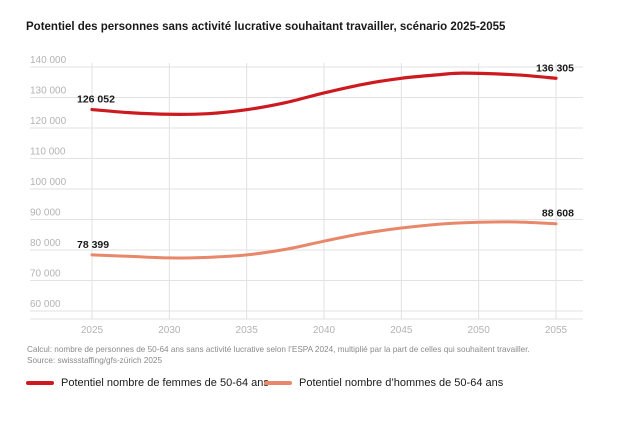 The width and height of the screenshot is (630, 436). Describe the element at coordinates (45, 243) in the screenshot. I see `y-tick-label-80000: 80 000` at that location.